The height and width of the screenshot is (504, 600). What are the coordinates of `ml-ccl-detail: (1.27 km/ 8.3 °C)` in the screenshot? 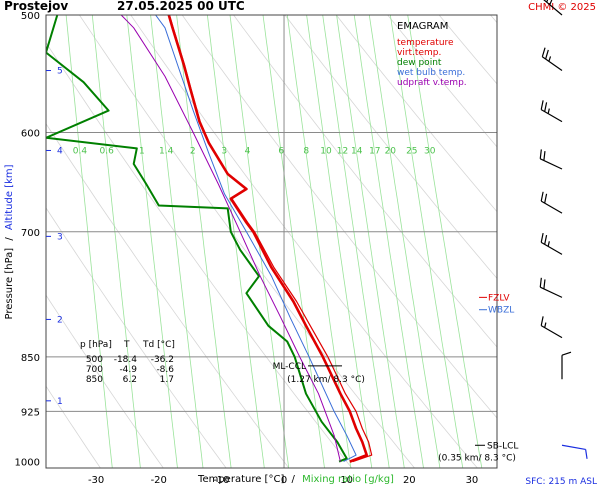 It's located at (326, 380).